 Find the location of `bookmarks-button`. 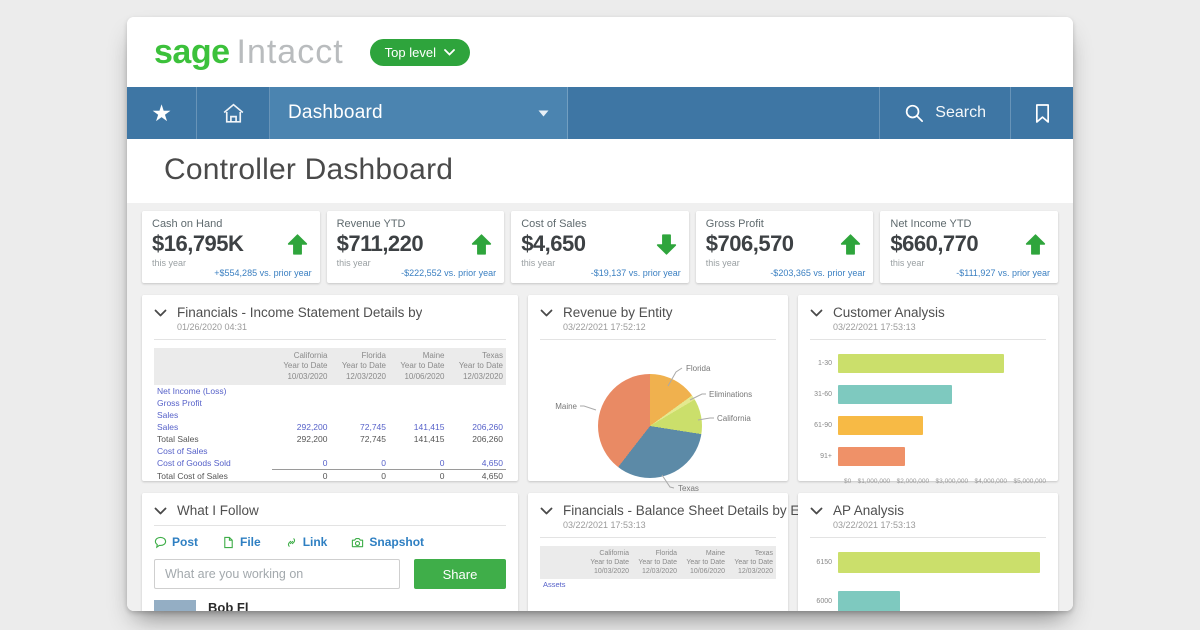

bookmarks-button is located at coordinates (1041, 113).